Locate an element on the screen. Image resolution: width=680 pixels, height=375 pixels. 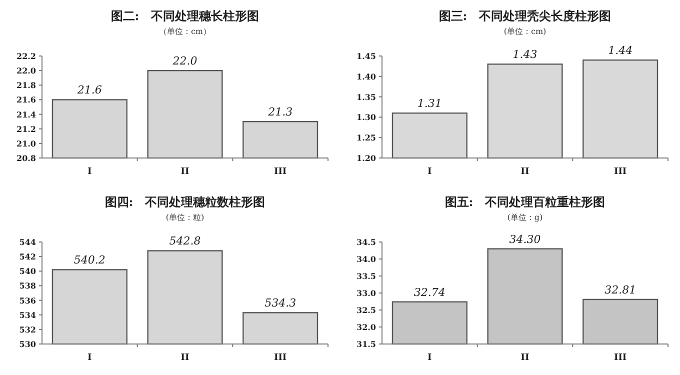
y-tick-label: 534 is located at coordinates (27, 315).